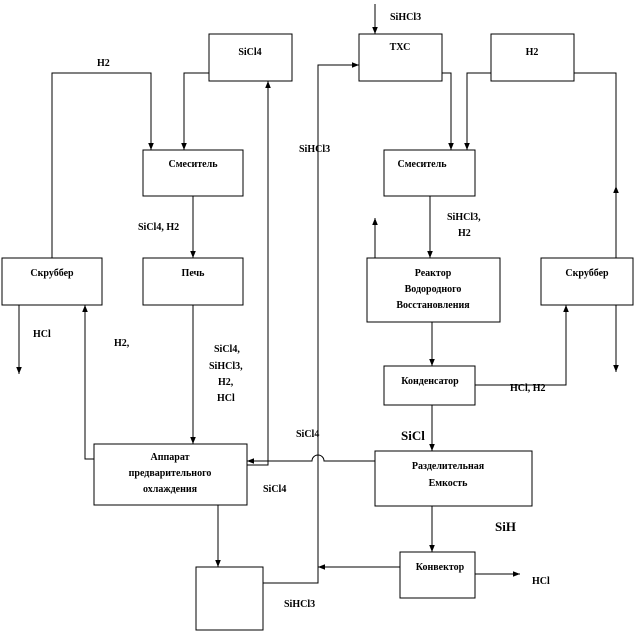 The height and width of the screenshot is (632, 644). I want to click on label-tcs-in: SiHCl3, so click(405, 17).